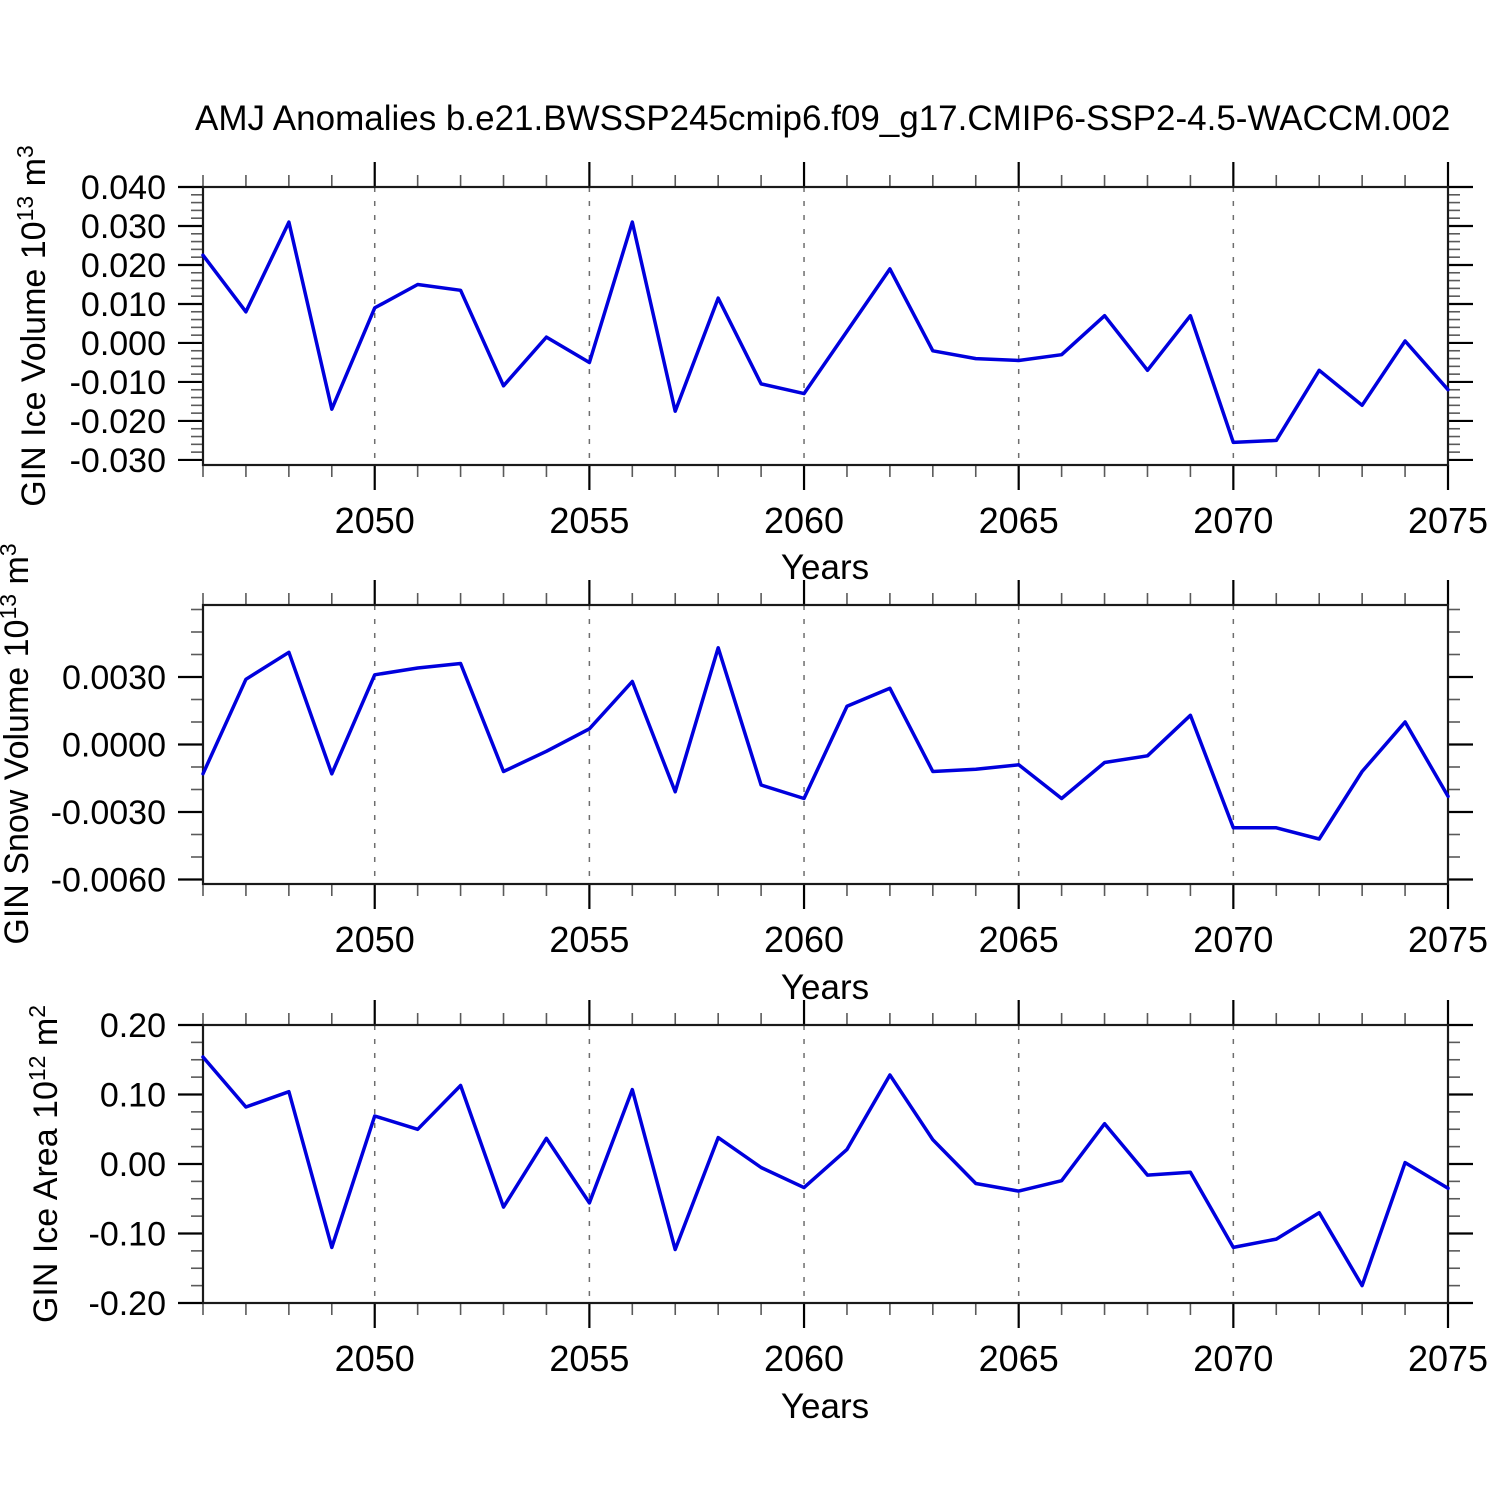 This screenshot has height=1500, width=1500. Describe the element at coordinates (114, 746) in the screenshot. I see `y-tick-label: 0.0000` at that location.